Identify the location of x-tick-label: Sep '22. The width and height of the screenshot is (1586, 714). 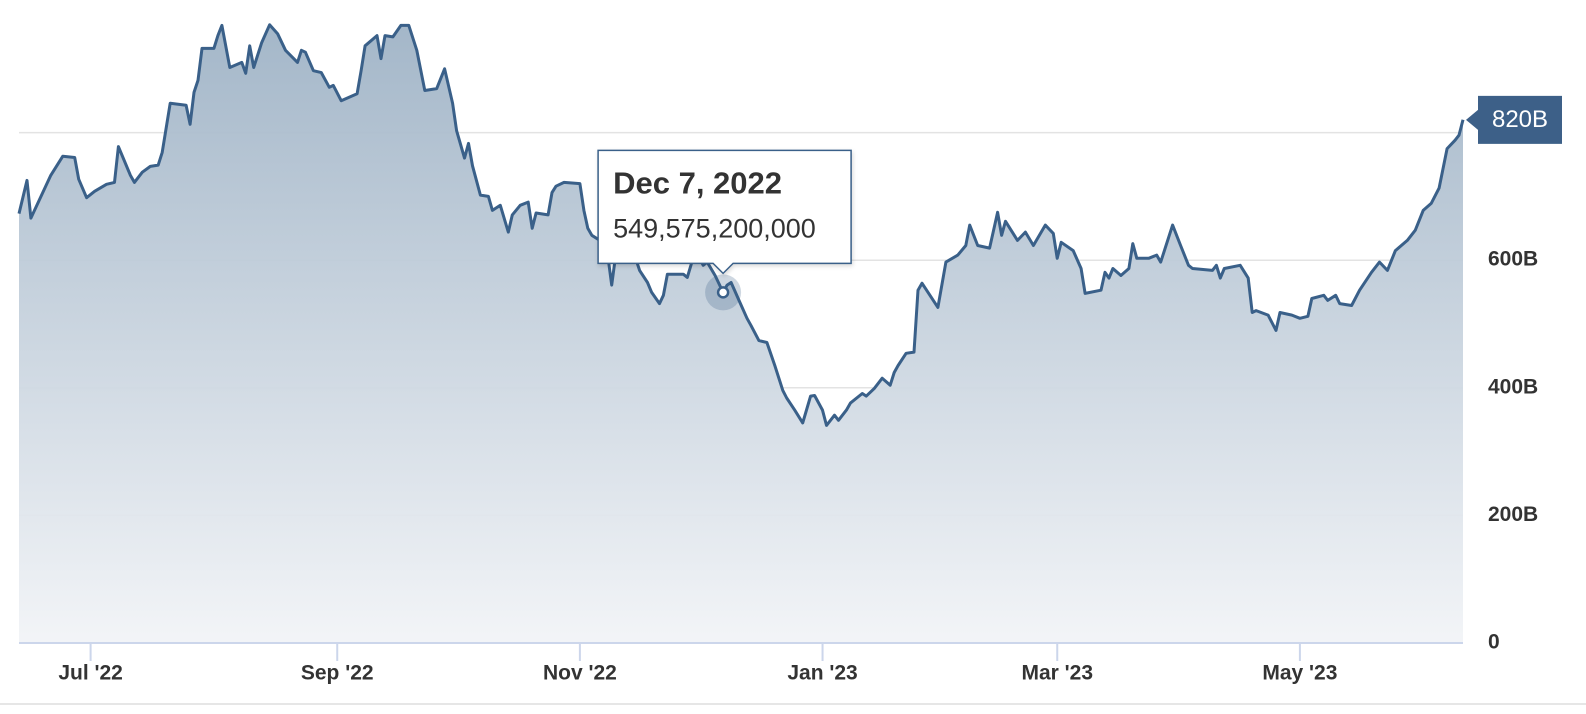
(337, 673).